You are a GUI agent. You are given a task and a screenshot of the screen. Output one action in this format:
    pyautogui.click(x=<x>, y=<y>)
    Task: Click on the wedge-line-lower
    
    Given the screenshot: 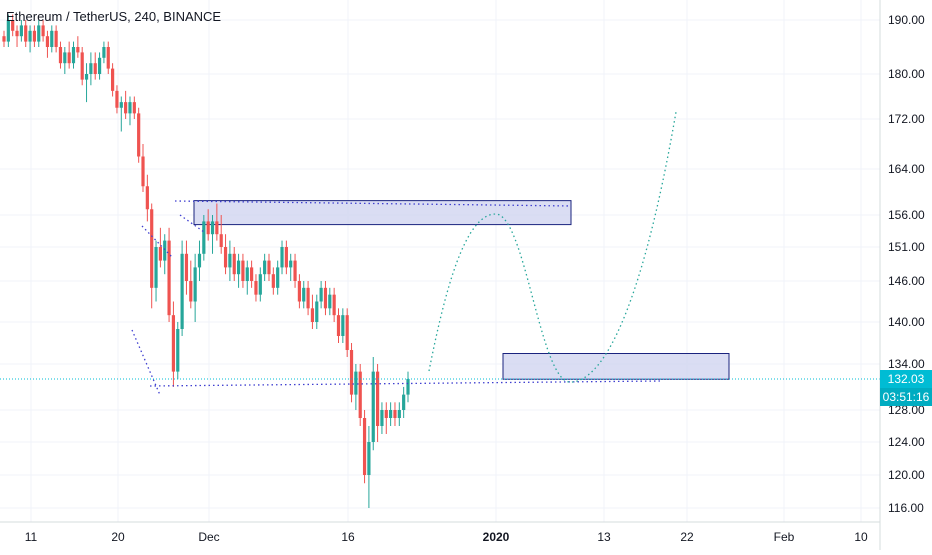 What is the action you would take?
    pyautogui.click(x=146, y=362)
    